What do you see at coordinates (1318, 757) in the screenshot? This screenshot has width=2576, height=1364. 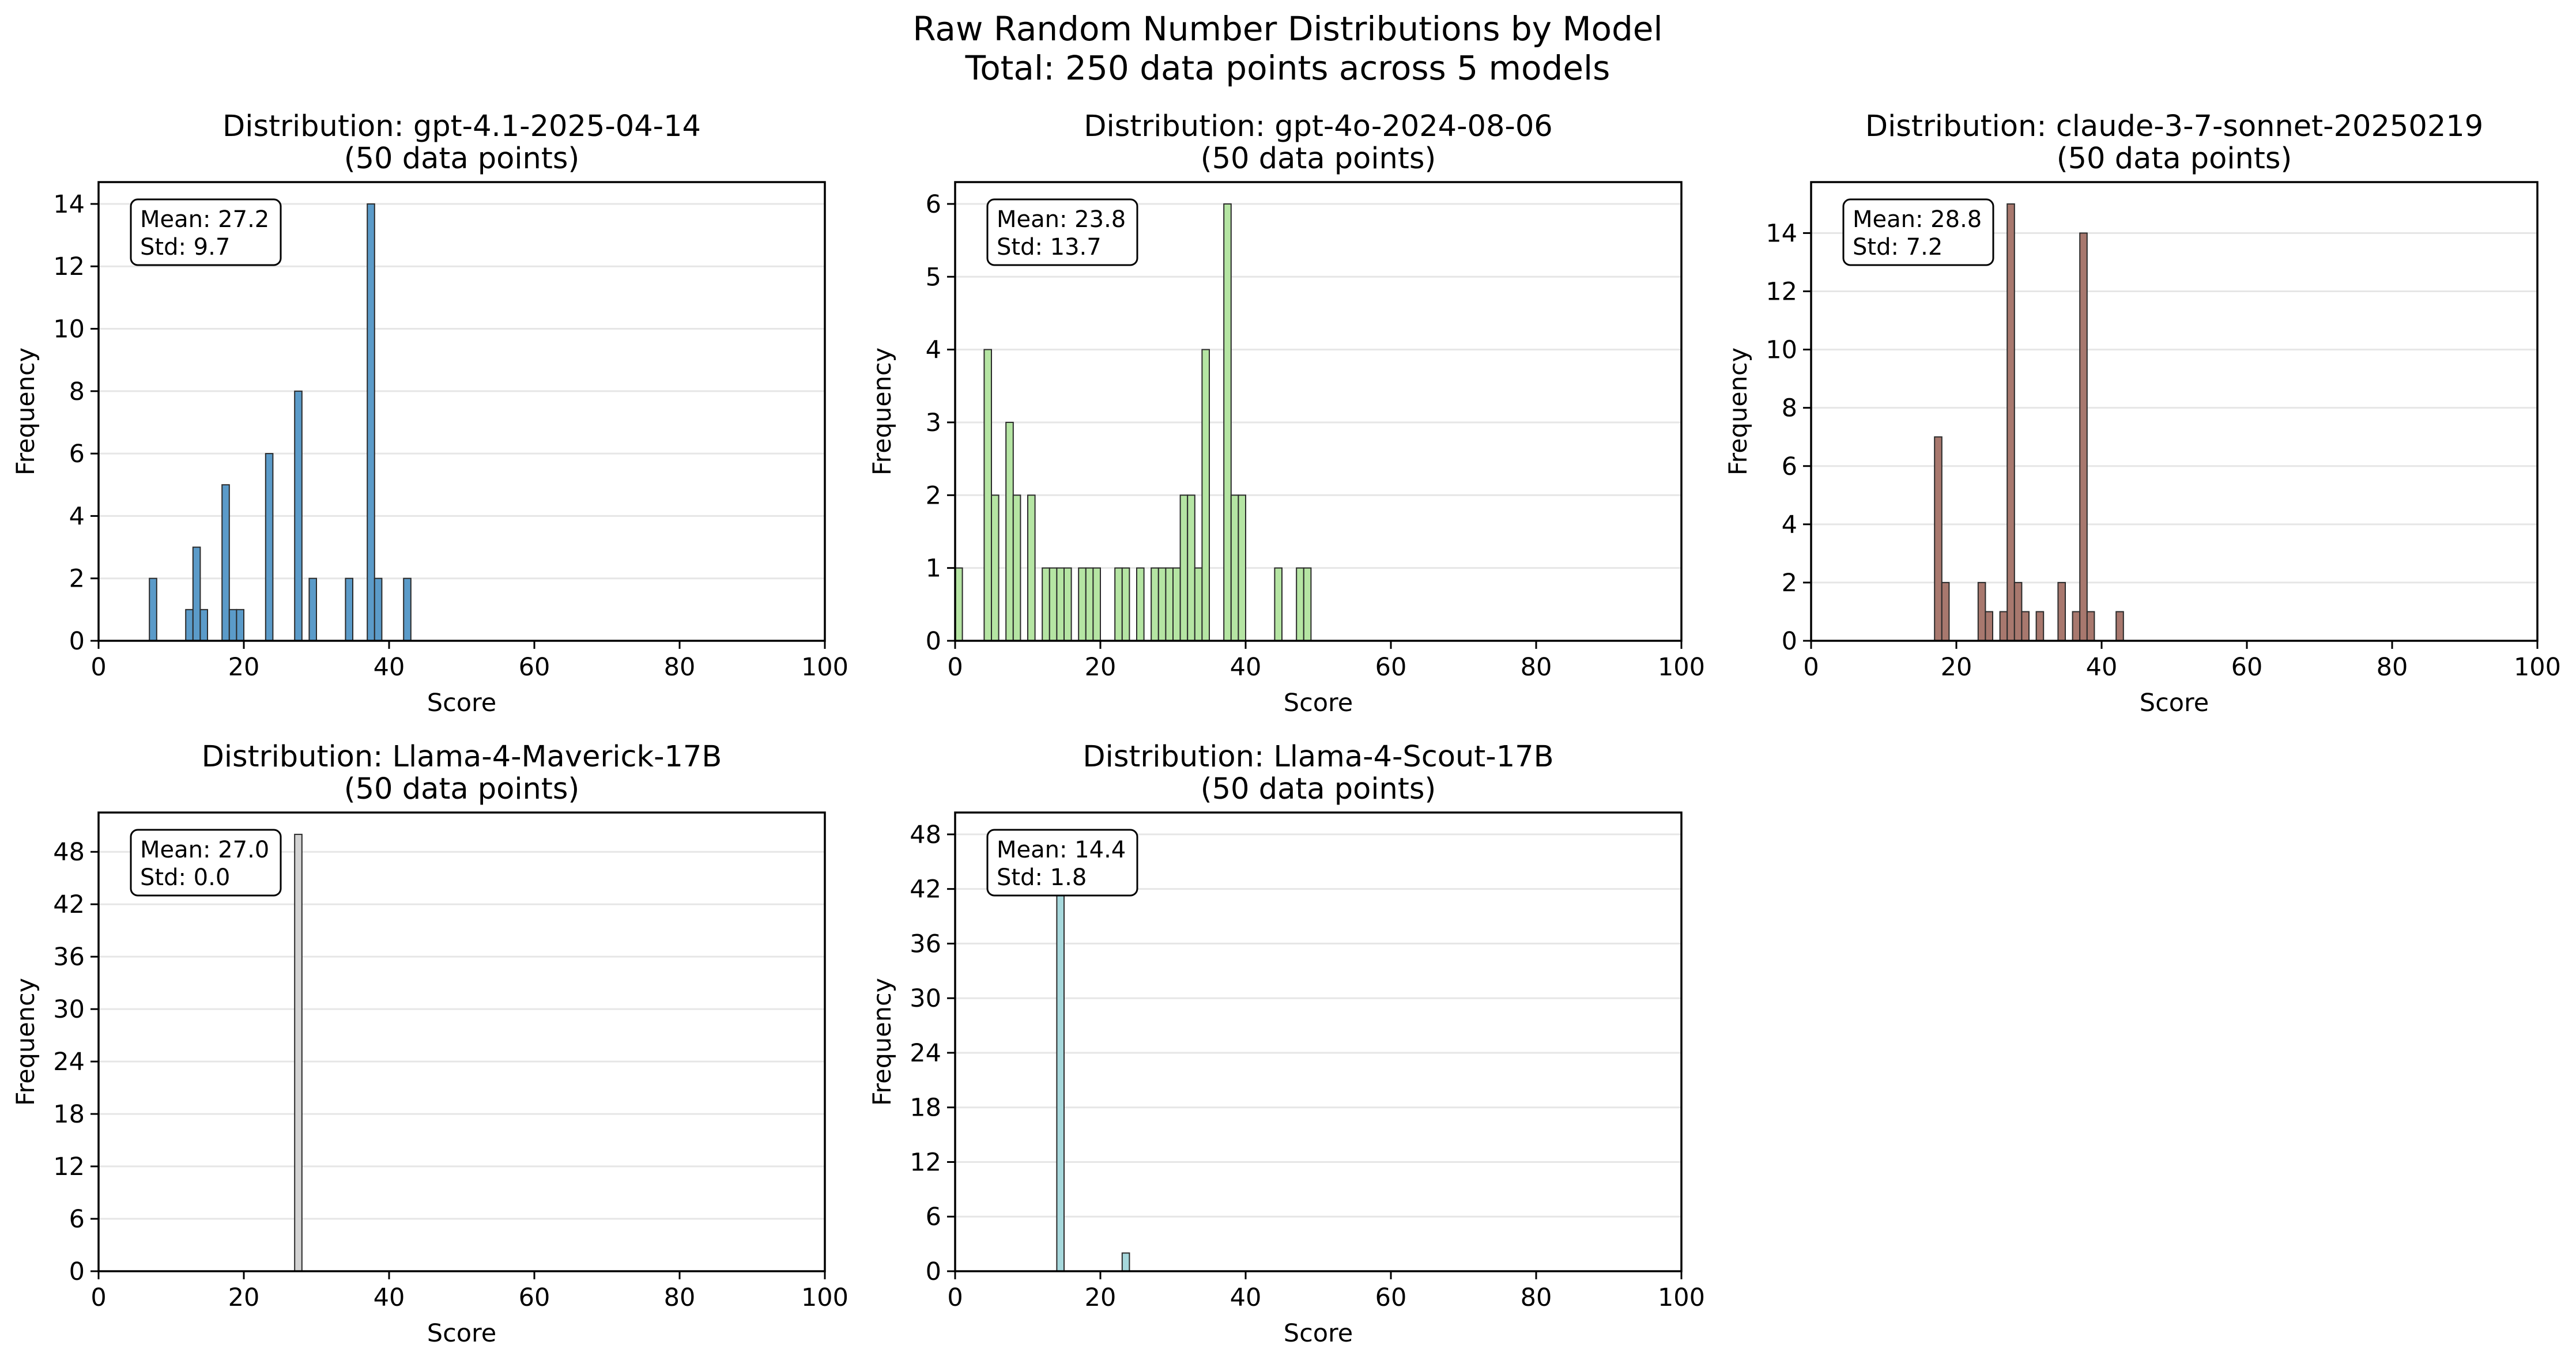 I see `subplot-title-line-1: Distribution: Llama-4-Scout-17B` at bounding box center [1318, 757].